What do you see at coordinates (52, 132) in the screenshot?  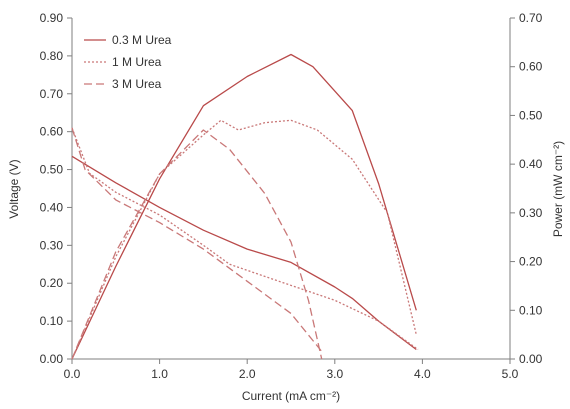 I see `y-tick-label: 0.60` at bounding box center [52, 132].